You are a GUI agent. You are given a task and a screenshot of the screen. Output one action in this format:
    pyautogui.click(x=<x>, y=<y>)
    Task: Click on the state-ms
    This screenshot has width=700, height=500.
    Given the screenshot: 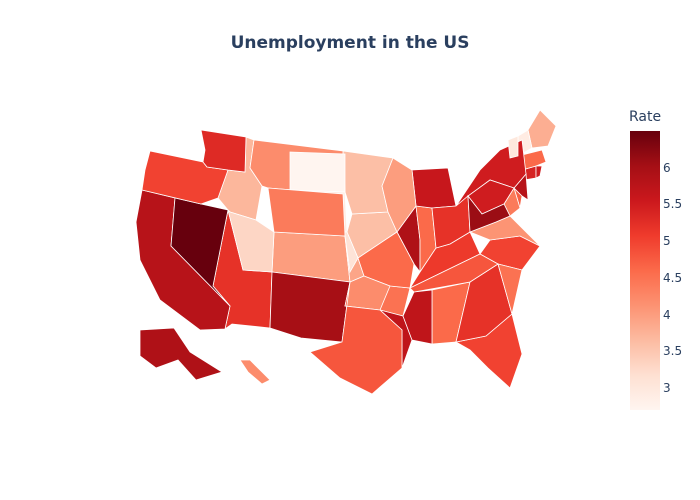 What is the action you would take?
    pyautogui.click(x=417, y=317)
    